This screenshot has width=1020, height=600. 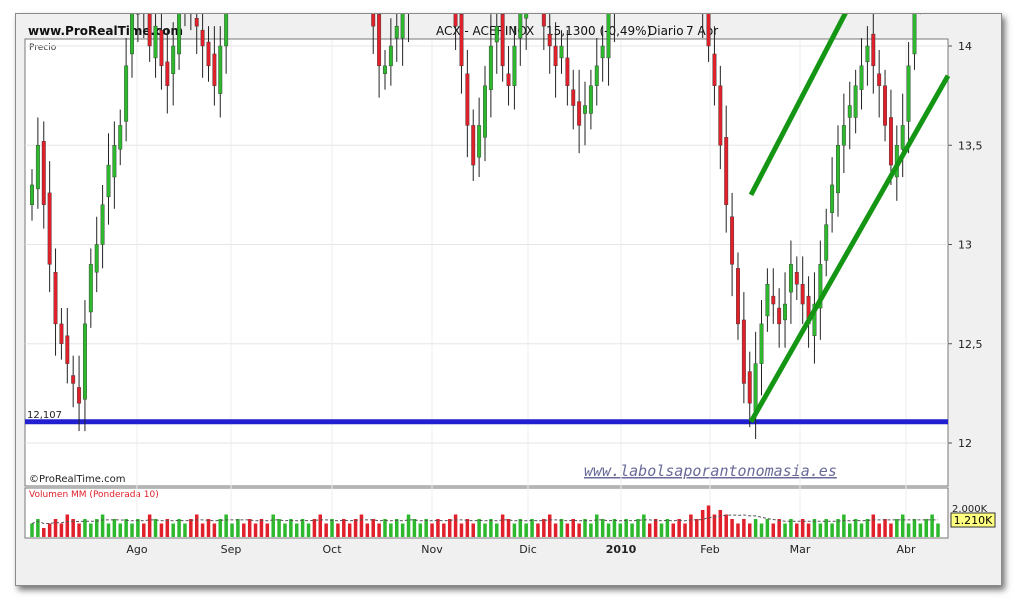 I want to click on date-label: 7 Abr, so click(x=702, y=31).